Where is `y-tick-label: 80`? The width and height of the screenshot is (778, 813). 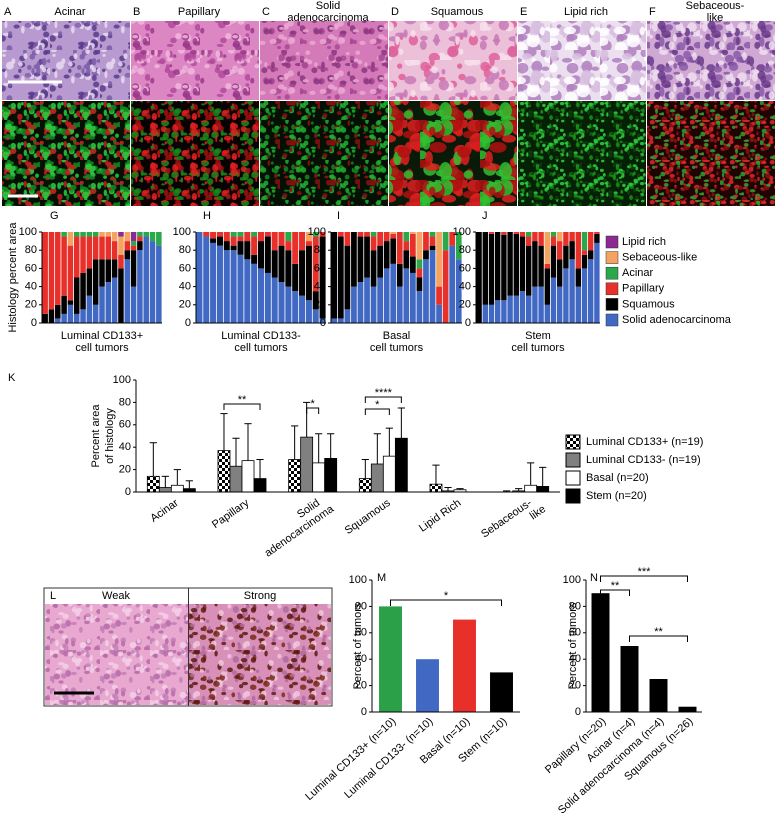
y-tick-label: 80 is located at coordinates (125, 402).